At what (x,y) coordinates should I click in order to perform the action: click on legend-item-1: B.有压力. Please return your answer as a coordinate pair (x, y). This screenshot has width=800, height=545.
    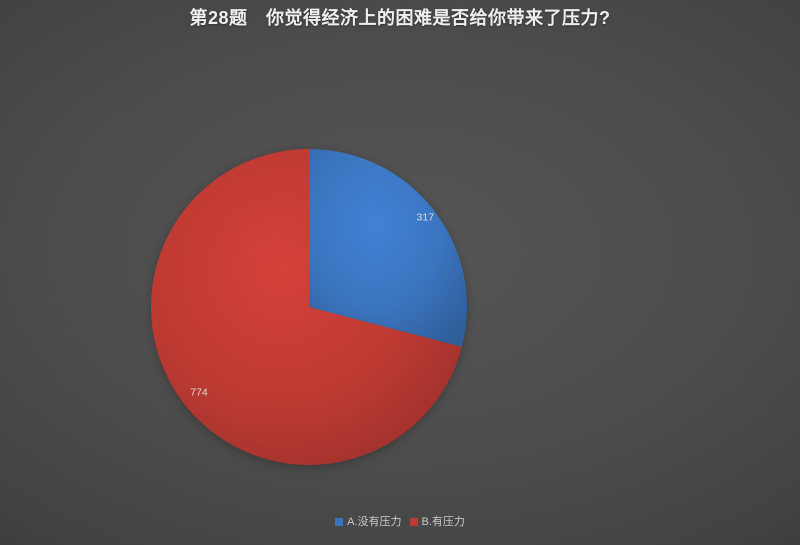
    Looking at the image, I should click on (437, 522).